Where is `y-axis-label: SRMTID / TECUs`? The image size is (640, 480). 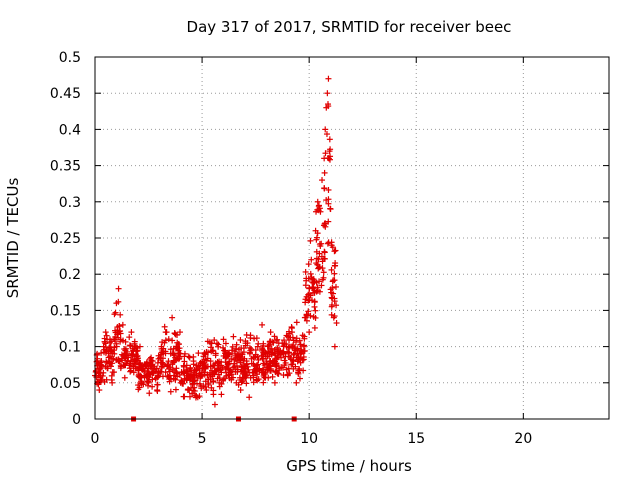
y-axis-label: SRMTID / TECUs is located at coordinates (13, 238).